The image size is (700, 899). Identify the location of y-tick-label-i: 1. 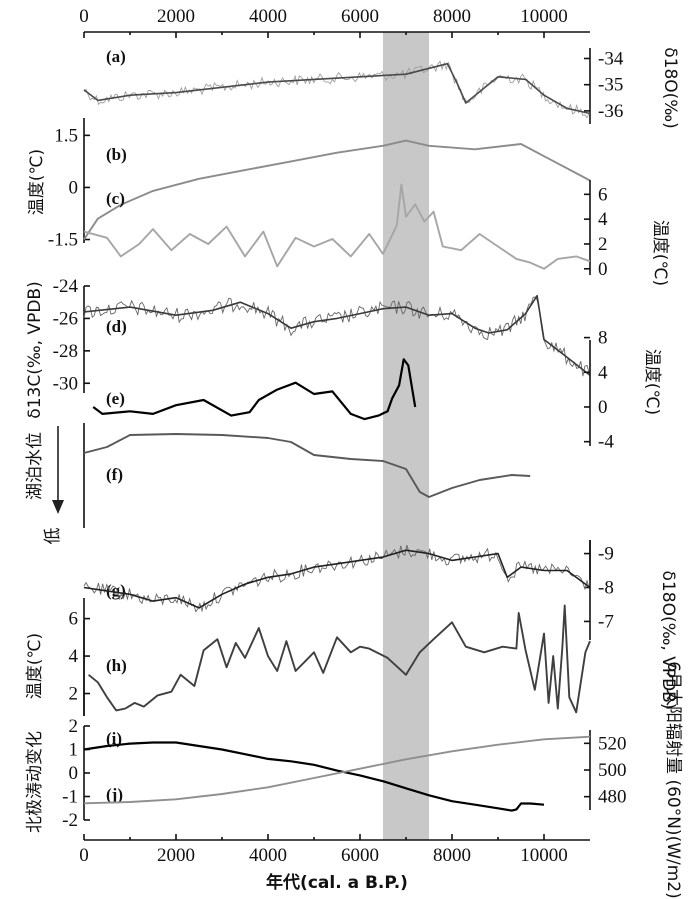
(74, 750).